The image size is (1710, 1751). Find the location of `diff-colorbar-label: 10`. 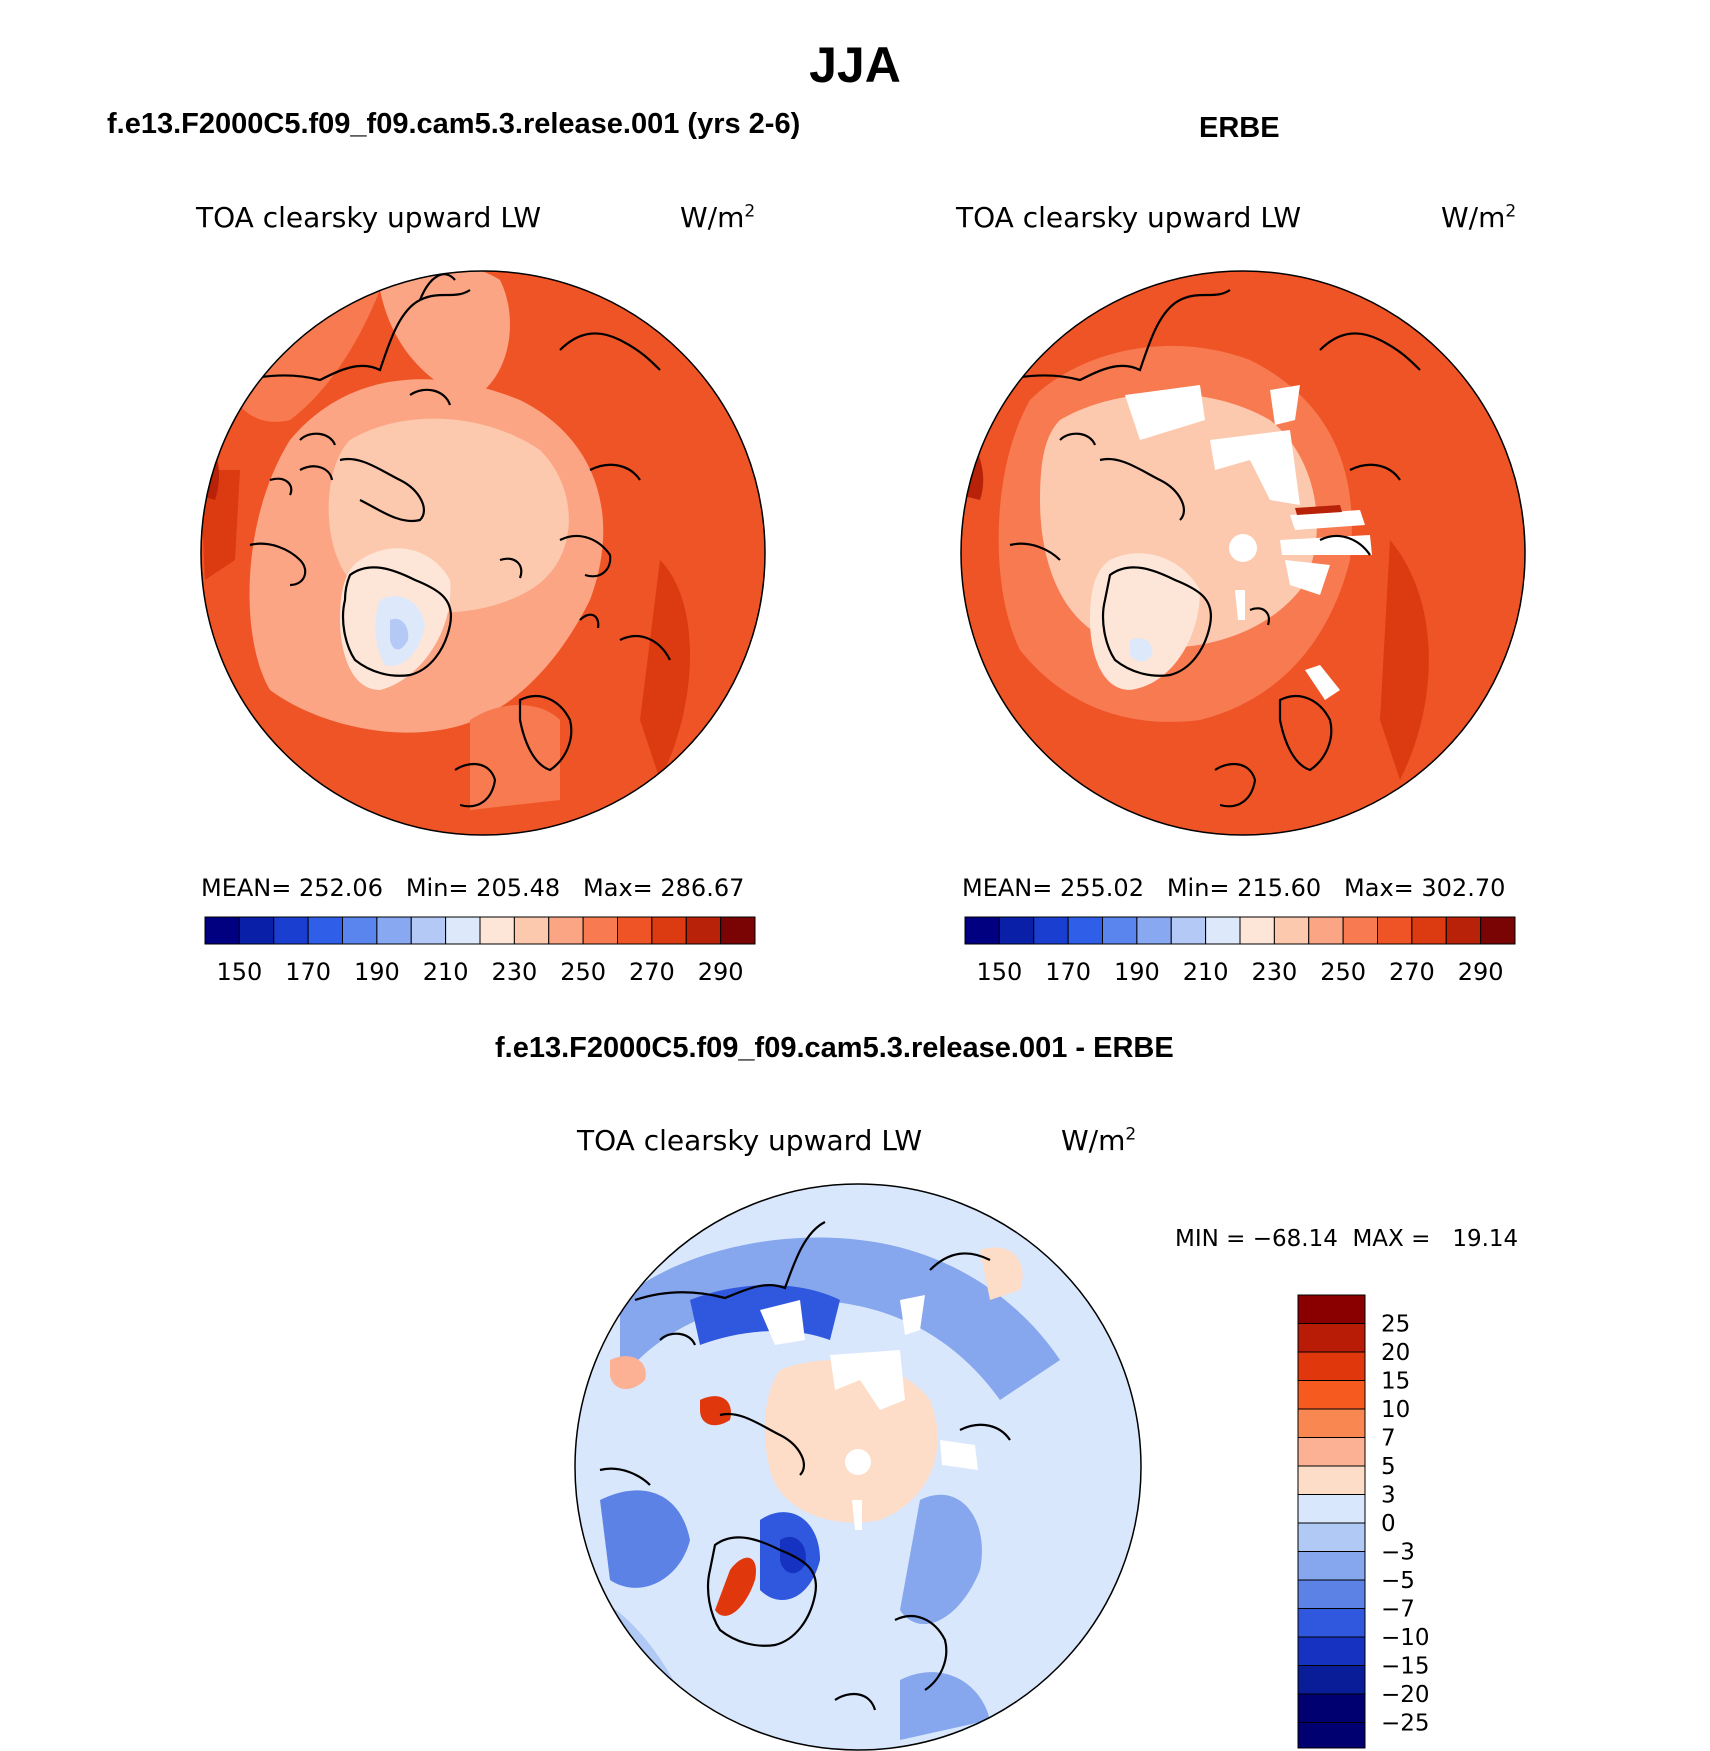

diff-colorbar-label: 10 is located at coordinates (1395, 1410).